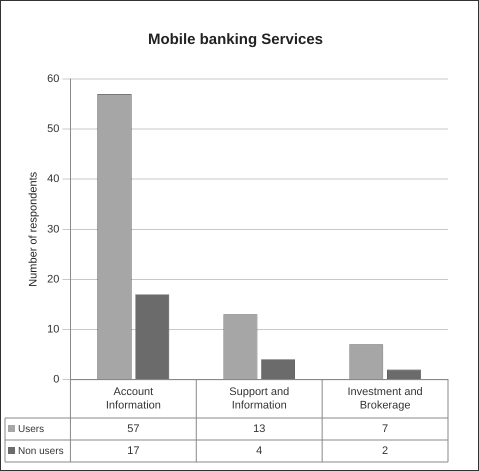  I want to click on y-tick-label: 20, so click(53, 279).